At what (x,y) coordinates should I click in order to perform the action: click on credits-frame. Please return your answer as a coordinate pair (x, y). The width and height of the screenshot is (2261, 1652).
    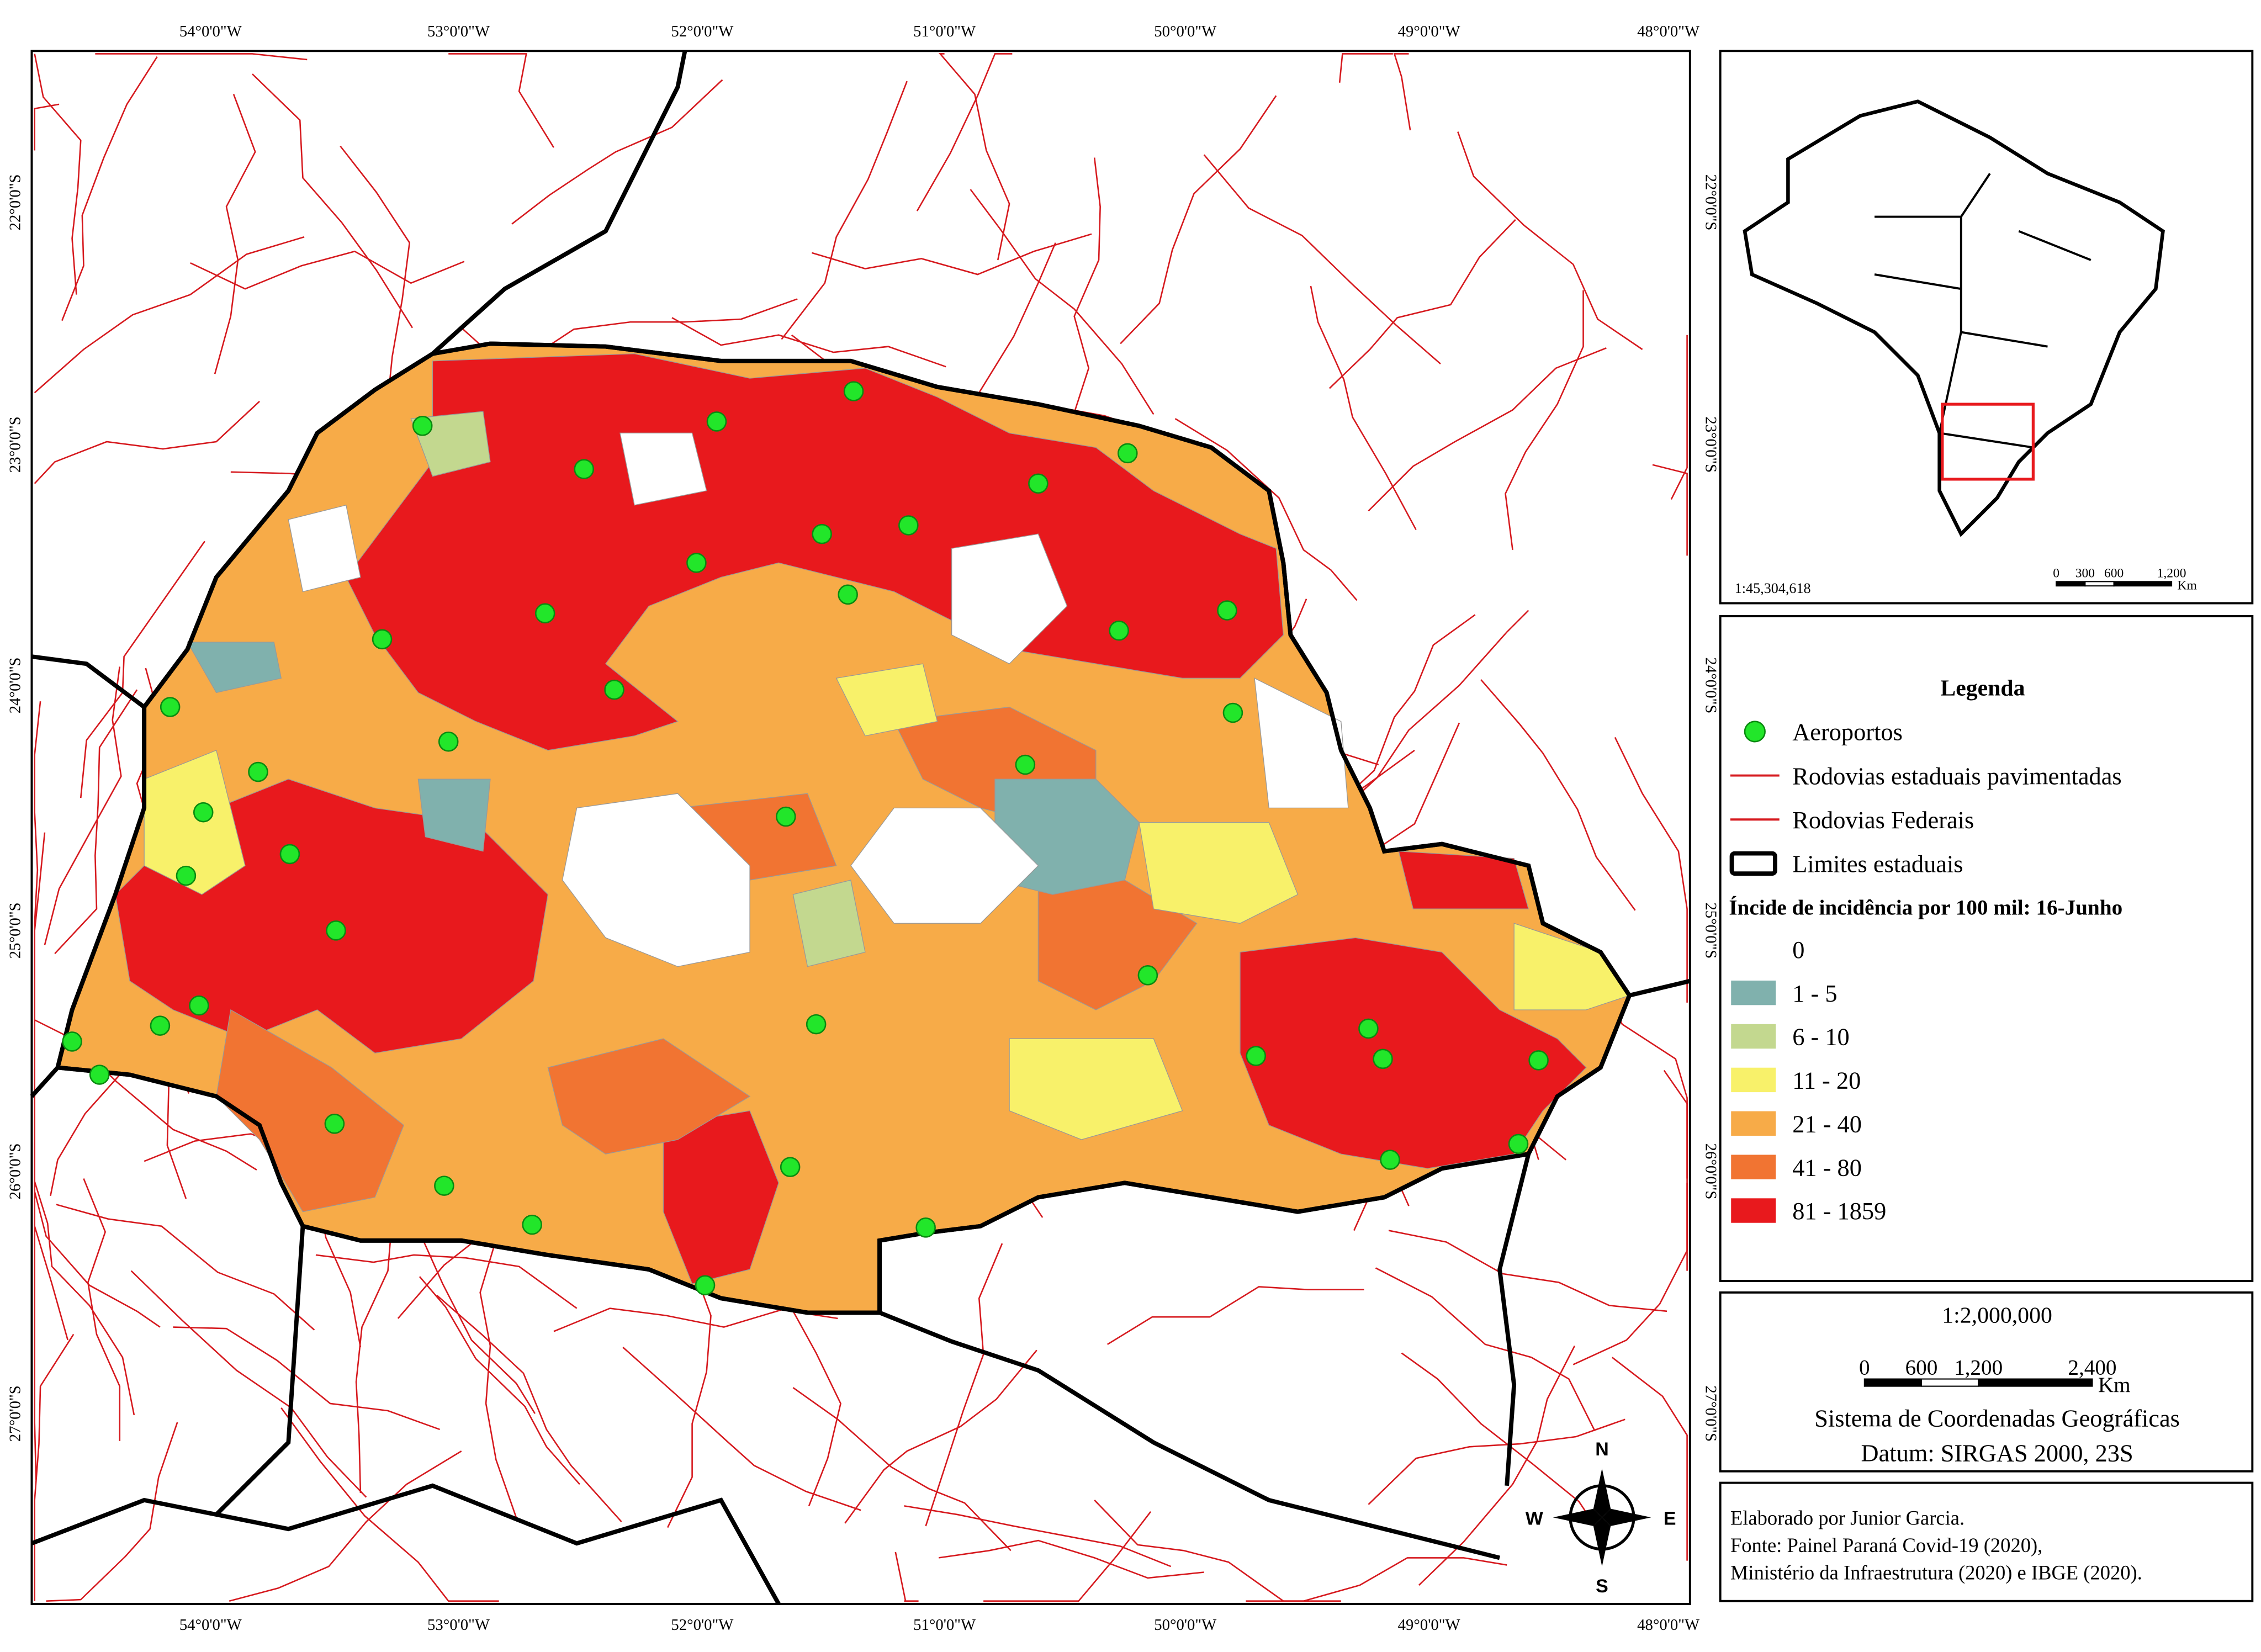
    Looking at the image, I should click on (1987, 1541).